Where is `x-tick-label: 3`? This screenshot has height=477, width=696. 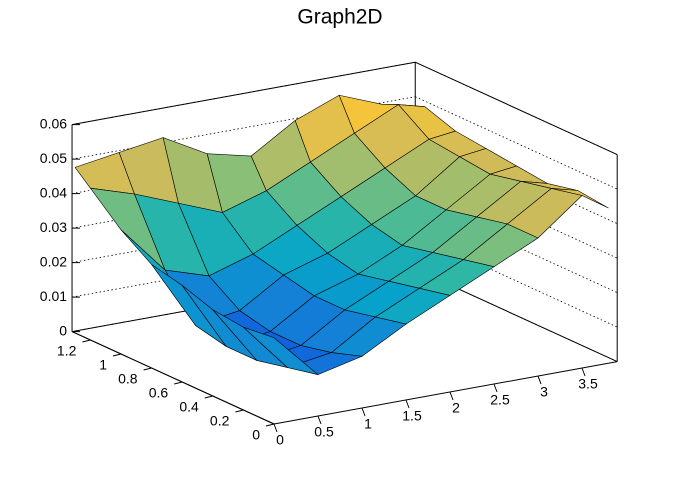
x-tick-label: 3 is located at coordinates (544, 392).